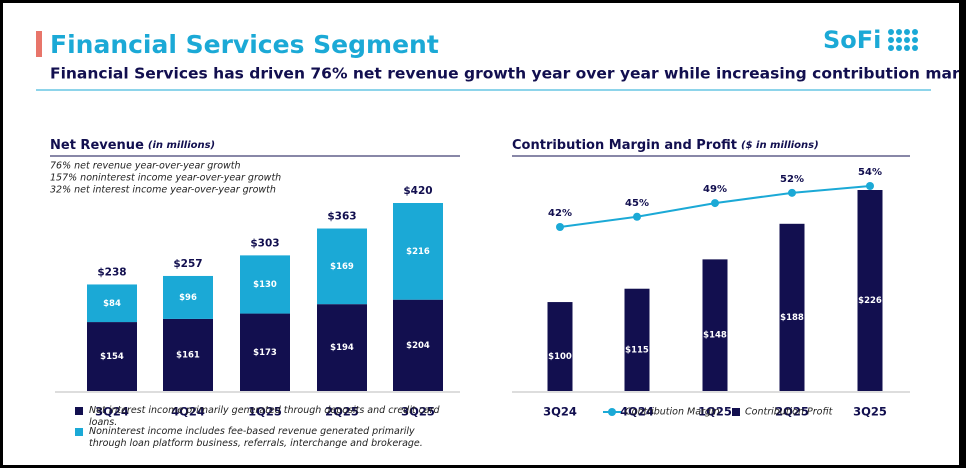  Describe the element at coordinates (264, 243) in the screenshot. I see `total-label: $303` at that location.